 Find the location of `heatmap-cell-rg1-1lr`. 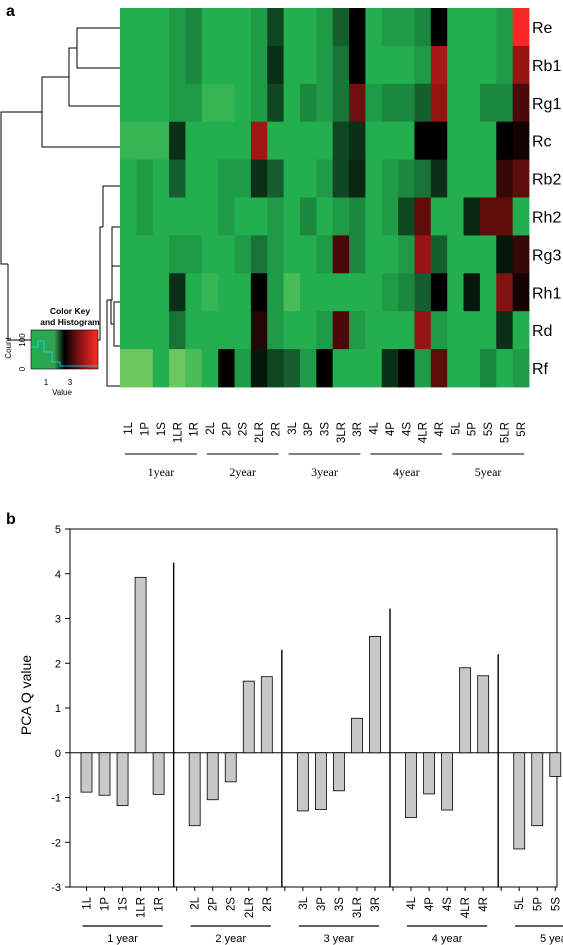

heatmap-cell-rg1-1lr is located at coordinates (177, 103).